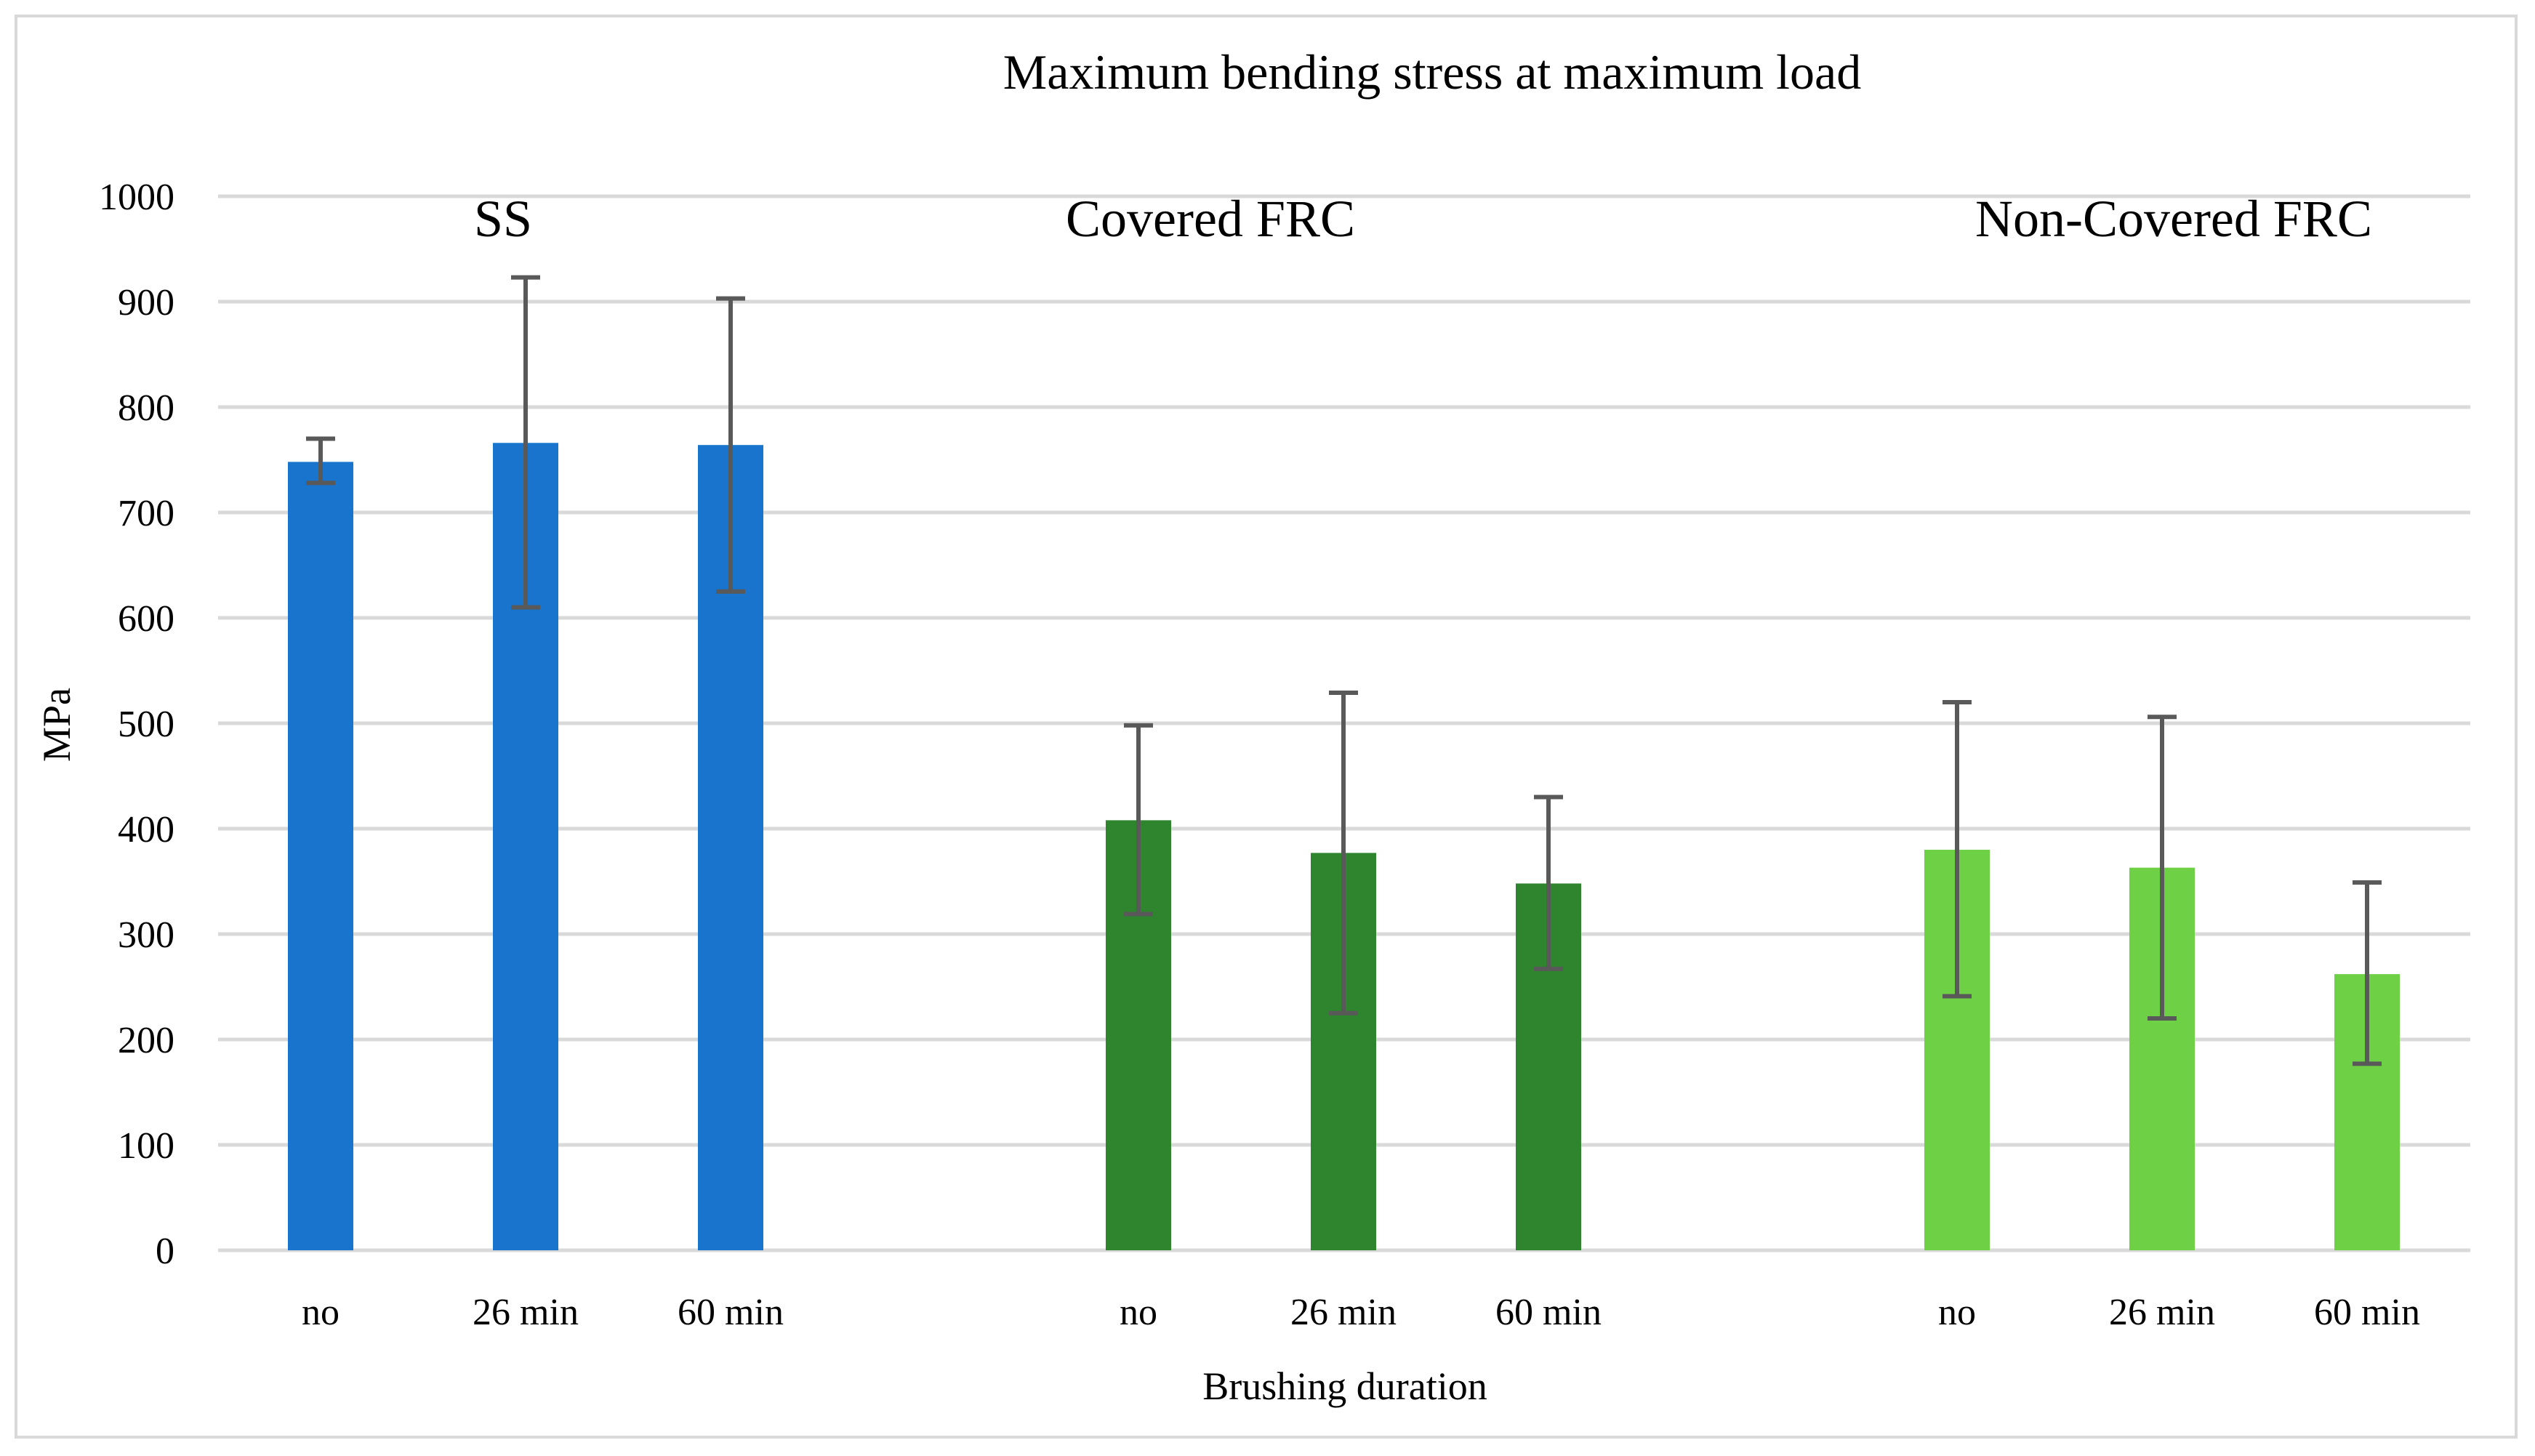 This screenshot has width=2535, height=1456. Describe the element at coordinates (136, 197) in the screenshot. I see `y-tick-label: 1000` at that location.